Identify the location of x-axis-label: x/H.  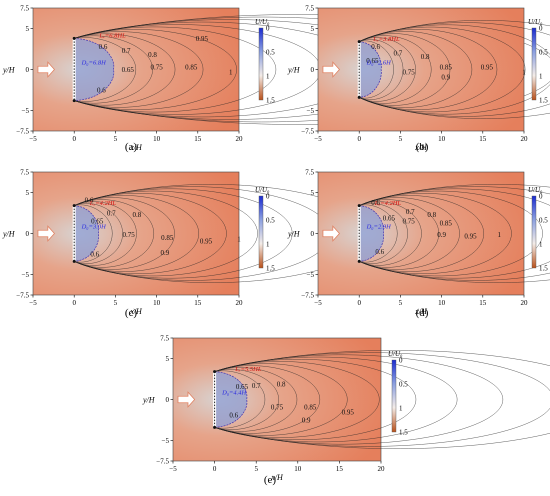
(421, 311).